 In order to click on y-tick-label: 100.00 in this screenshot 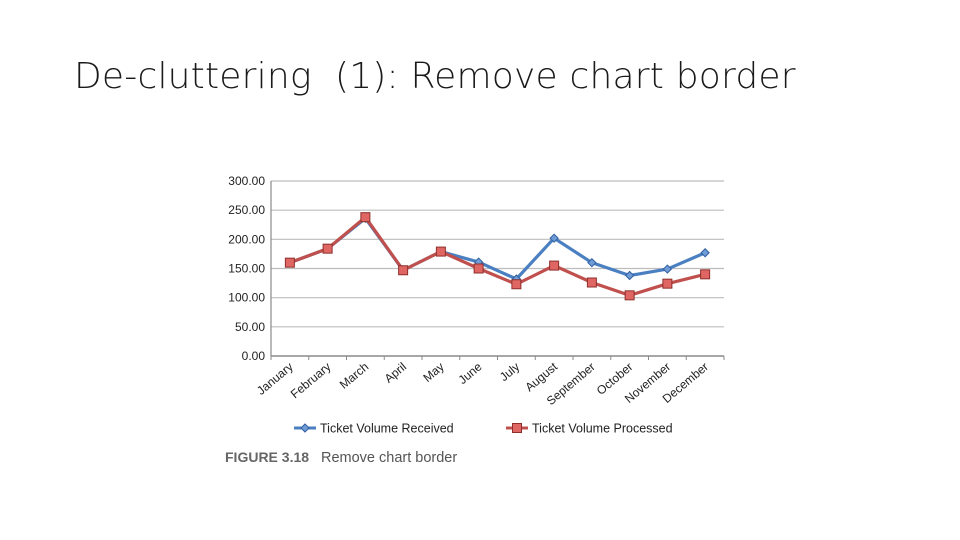, I will do `click(246, 298)`.